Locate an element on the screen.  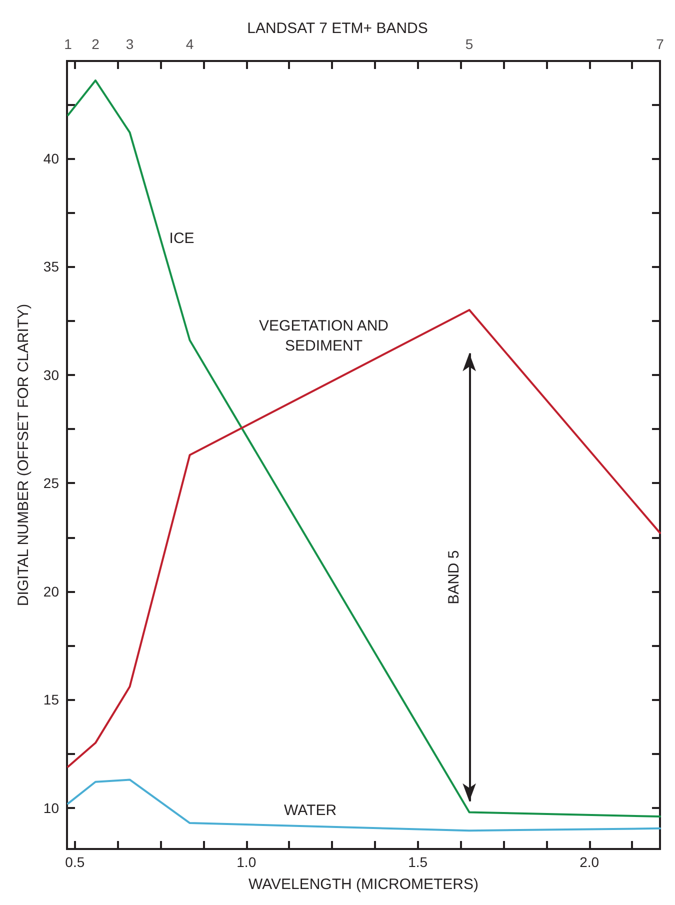
text: 7 is located at coordinates (660, 44).